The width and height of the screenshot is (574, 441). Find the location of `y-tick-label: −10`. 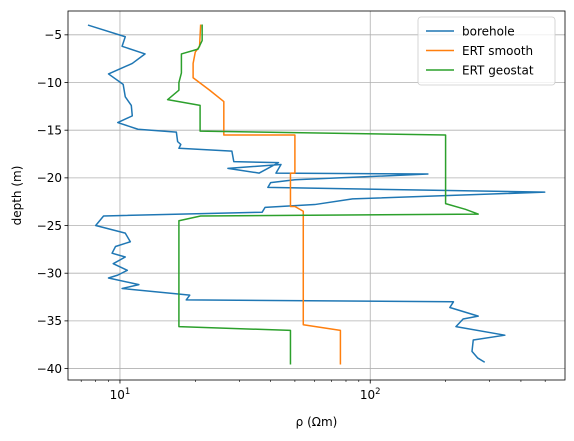

y-tick-label: −10 is located at coordinates (49, 83).